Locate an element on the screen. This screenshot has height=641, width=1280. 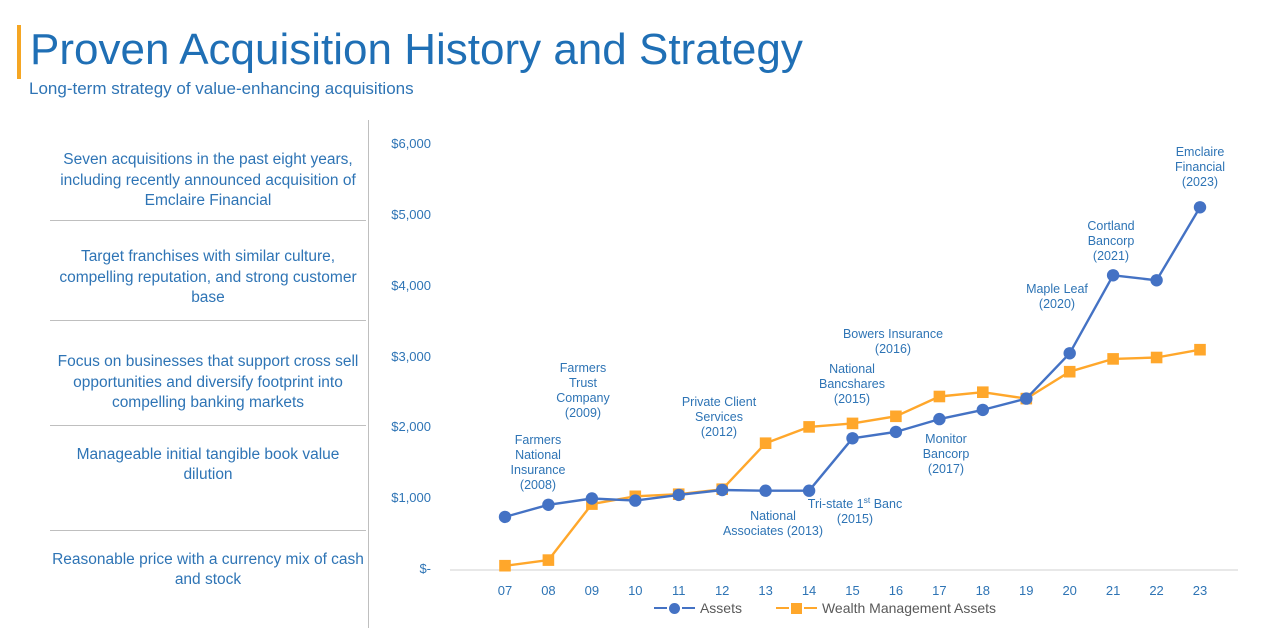
legend-circle-marker-icon is located at coordinates (674, 608).